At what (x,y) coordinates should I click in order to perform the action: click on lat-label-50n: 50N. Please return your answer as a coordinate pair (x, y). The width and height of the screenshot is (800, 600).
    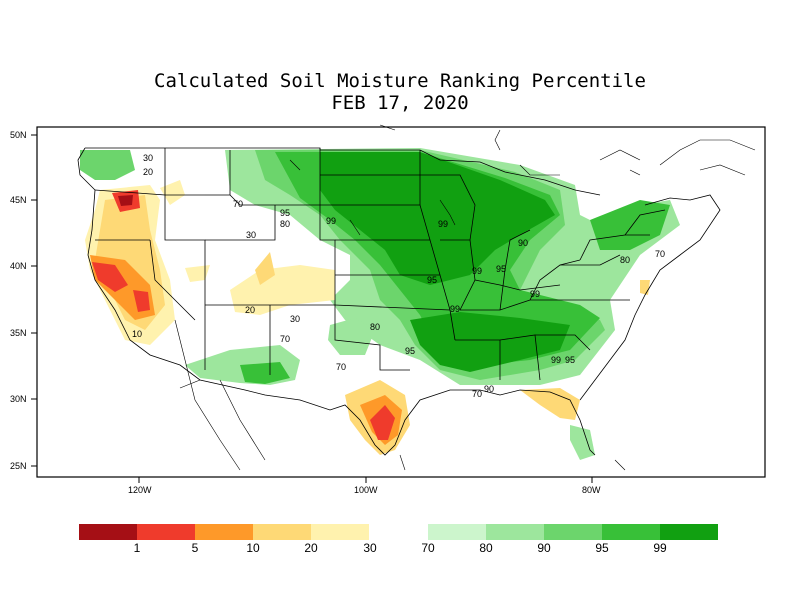
    Looking at the image, I should click on (18, 135).